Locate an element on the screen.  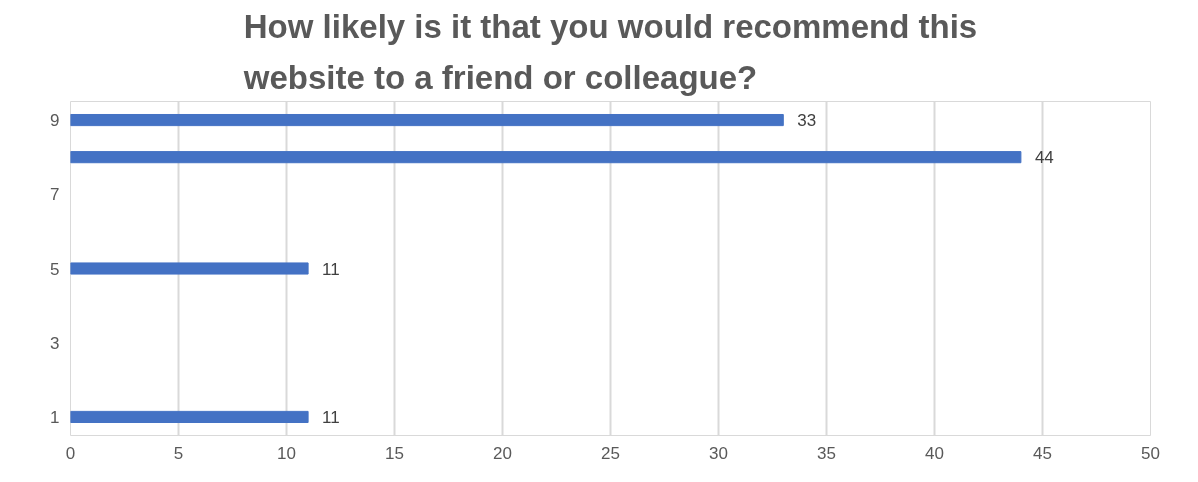
x-tick-label: 40 is located at coordinates (934, 453).